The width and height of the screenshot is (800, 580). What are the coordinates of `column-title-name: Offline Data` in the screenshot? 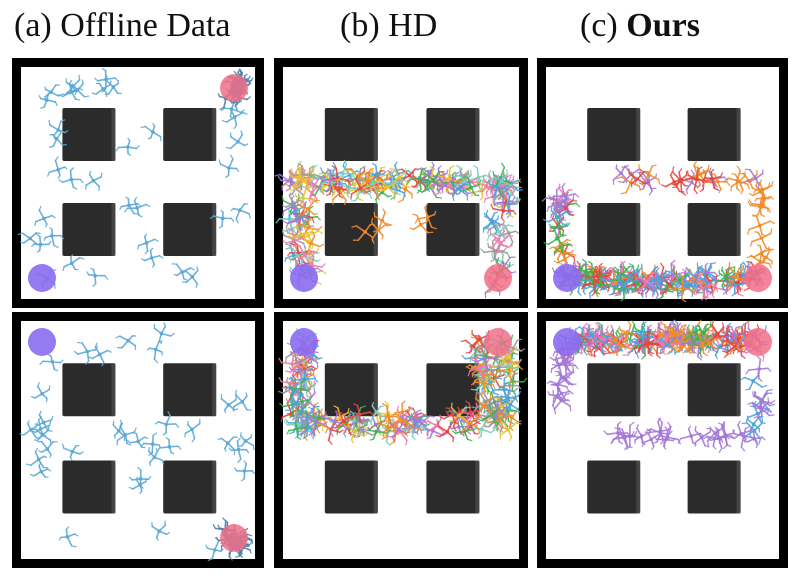 It's located at (145, 25).